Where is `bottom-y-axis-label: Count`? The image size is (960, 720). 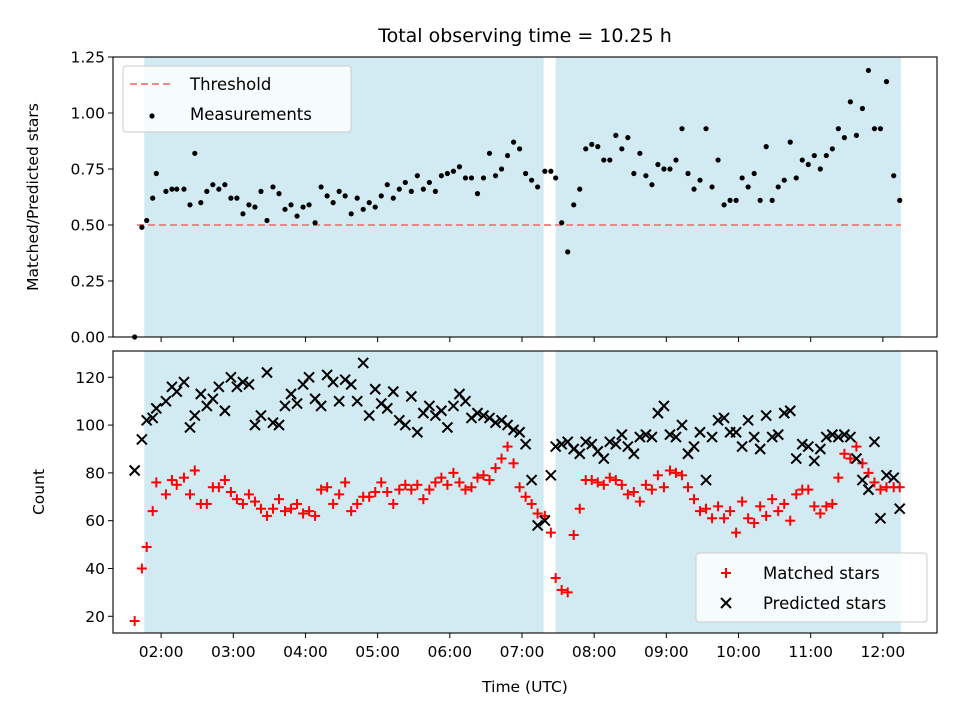
bottom-y-axis-label: Count is located at coordinates (39, 492).